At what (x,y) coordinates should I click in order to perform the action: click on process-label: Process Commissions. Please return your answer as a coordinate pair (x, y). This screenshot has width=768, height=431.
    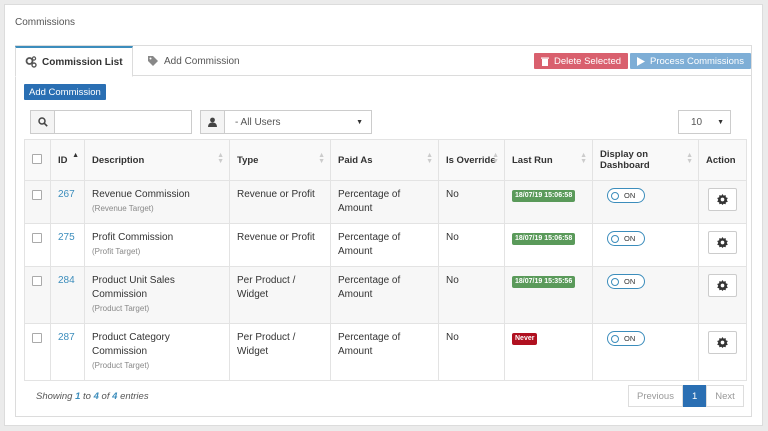
    Looking at the image, I should click on (697, 61).